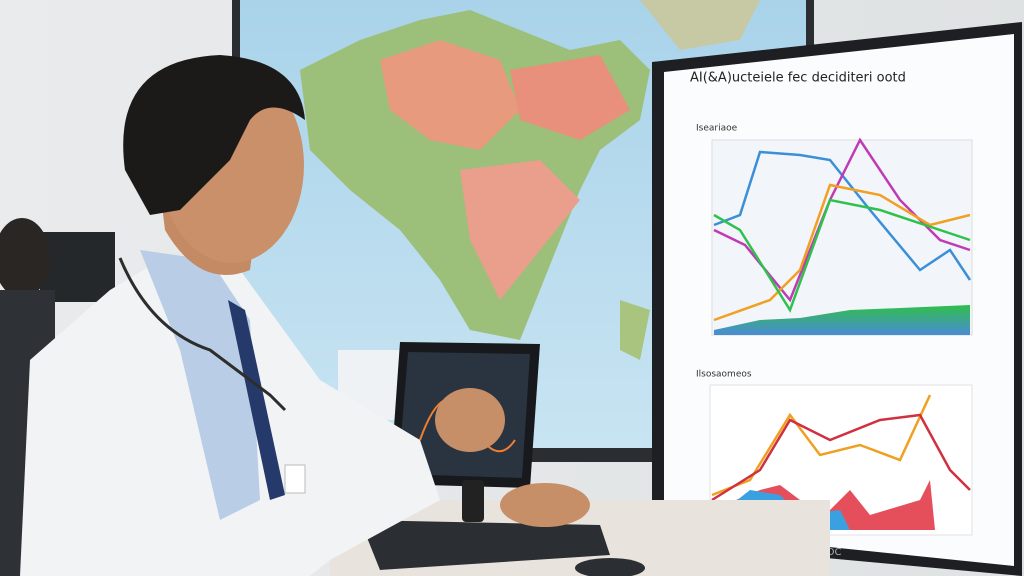 This screenshot has width=1024, height=576. Describe the element at coordinates (256, 400) in the screenshot. I see `tie` at that location.